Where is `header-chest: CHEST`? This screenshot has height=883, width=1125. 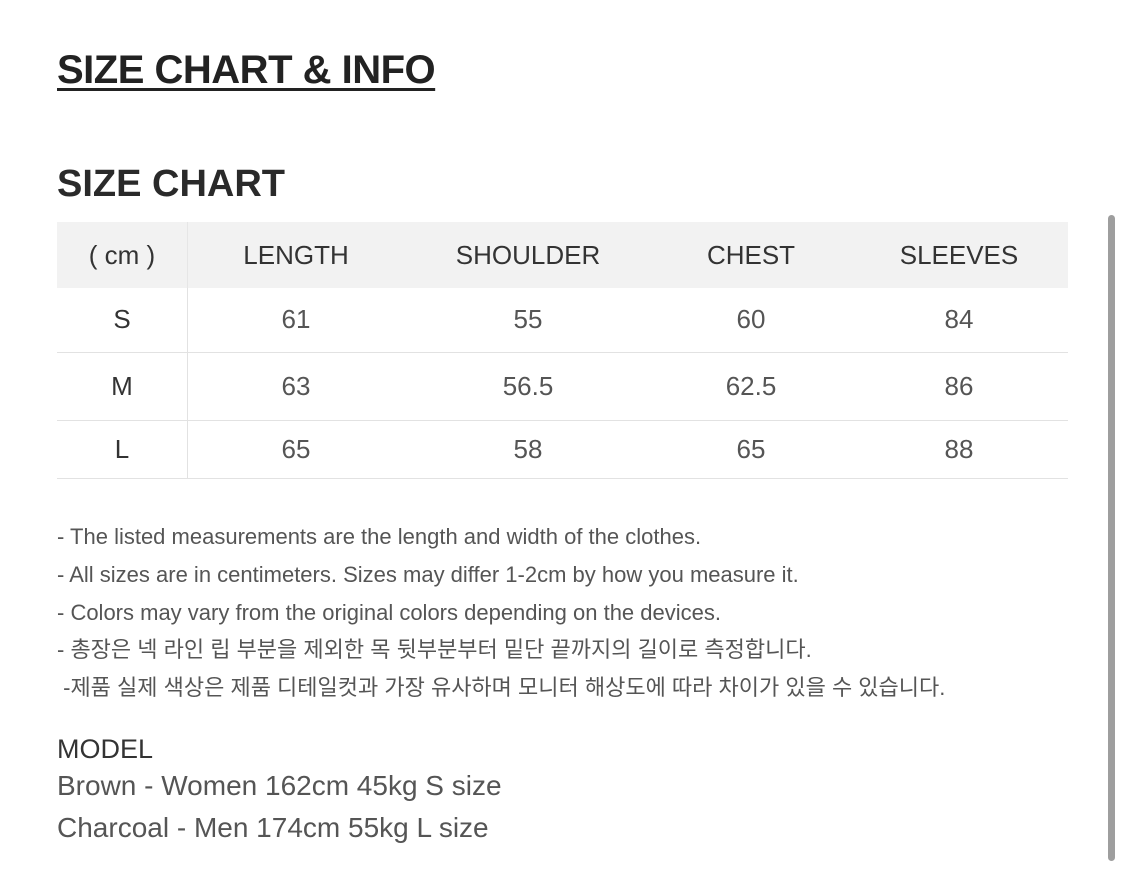 header-chest: CHEST is located at coordinates (751, 254).